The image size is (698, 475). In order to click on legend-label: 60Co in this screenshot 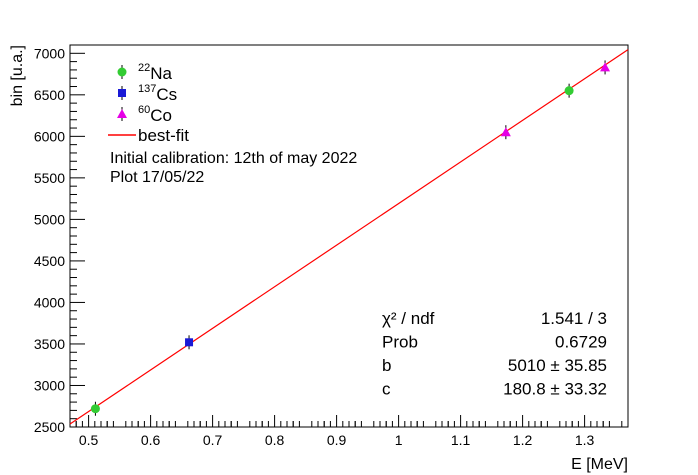, I will do `click(155, 114)`.